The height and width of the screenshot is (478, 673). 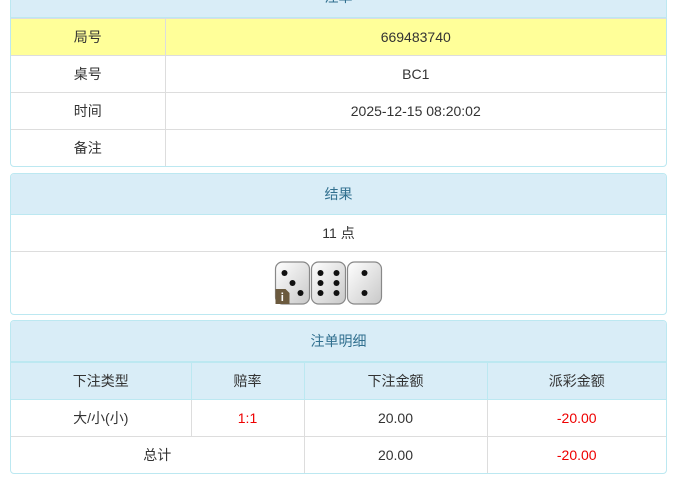 What do you see at coordinates (415, 111) in the screenshot?
I see `value: 2025-12-15 08:20:02` at bounding box center [415, 111].